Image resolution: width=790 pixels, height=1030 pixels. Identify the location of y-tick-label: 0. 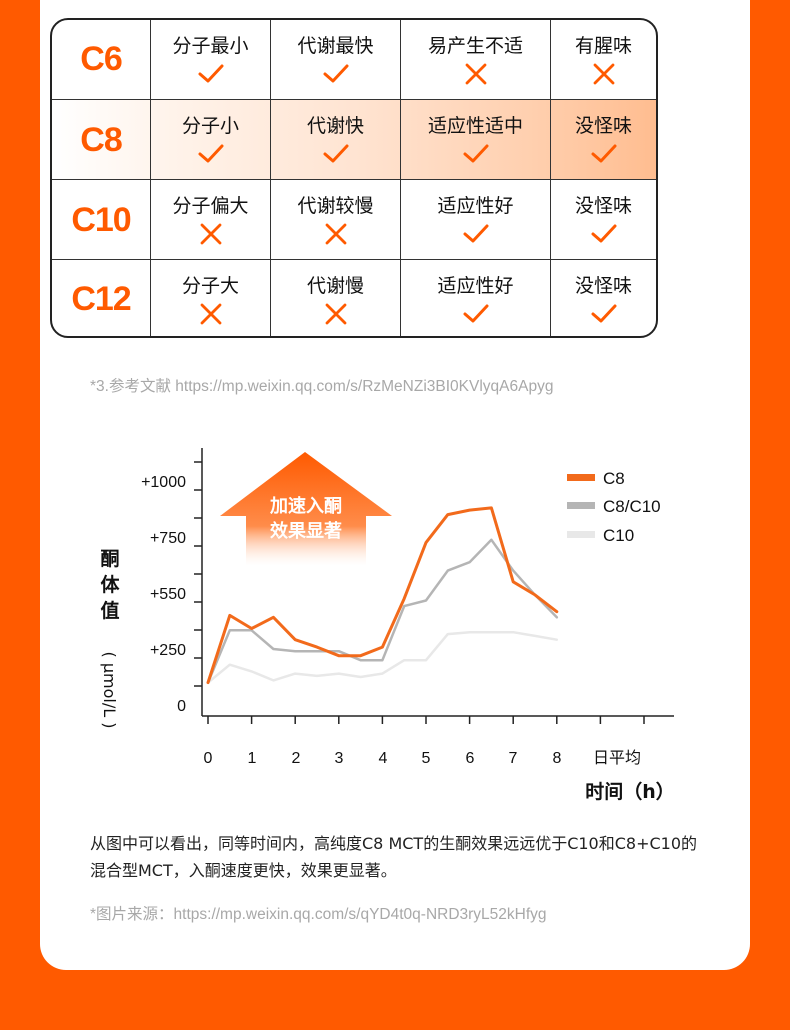
(181, 706).